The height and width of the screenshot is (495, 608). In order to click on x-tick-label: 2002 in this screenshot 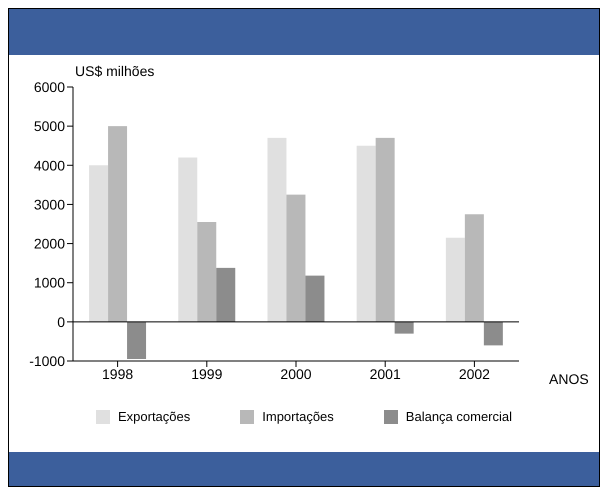, I will do `click(474, 374)`.